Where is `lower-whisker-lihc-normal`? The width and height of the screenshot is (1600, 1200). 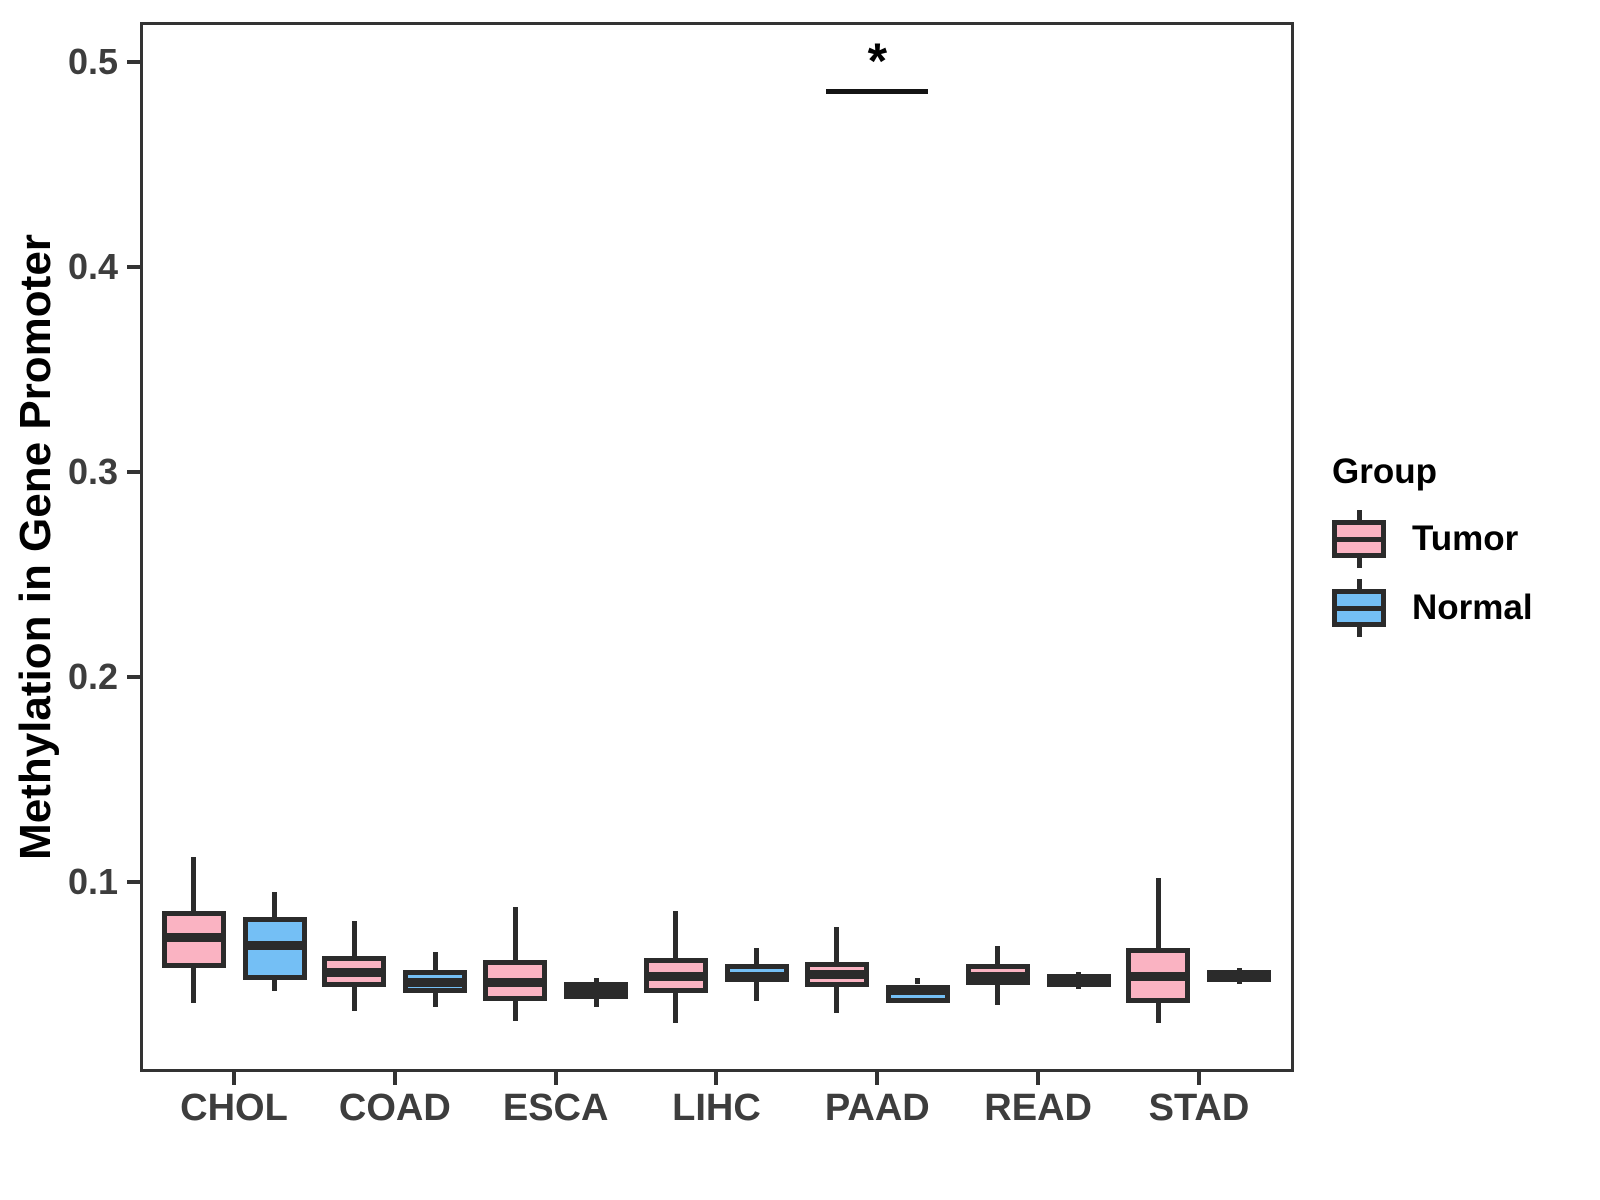
lower-whisker-lihc-normal is located at coordinates (757, 991).